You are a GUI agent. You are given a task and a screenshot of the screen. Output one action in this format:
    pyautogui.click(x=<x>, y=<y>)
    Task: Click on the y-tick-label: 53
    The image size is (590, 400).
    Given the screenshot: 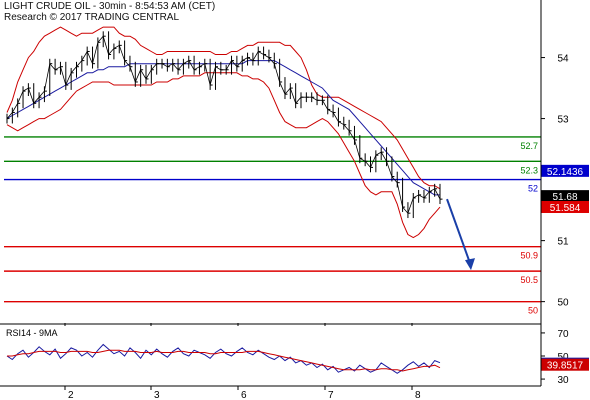 What is the action you would take?
    pyautogui.click(x=563, y=120)
    